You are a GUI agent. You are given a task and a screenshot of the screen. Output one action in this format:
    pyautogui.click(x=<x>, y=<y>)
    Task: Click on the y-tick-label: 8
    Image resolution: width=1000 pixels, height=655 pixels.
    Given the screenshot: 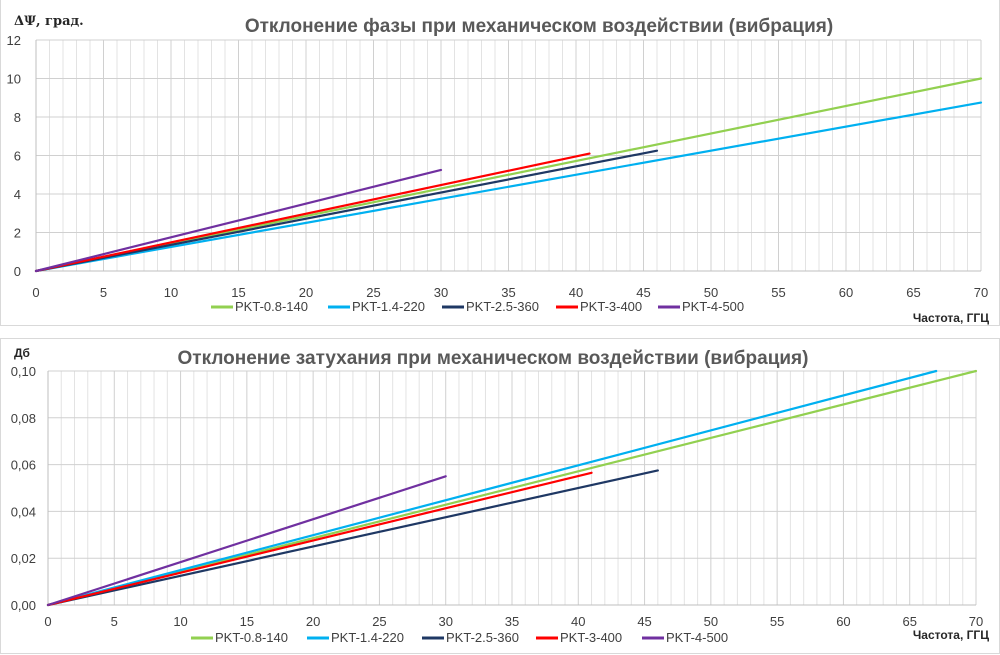 What is the action you would take?
    pyautogui.click(x=17, y=117)
    